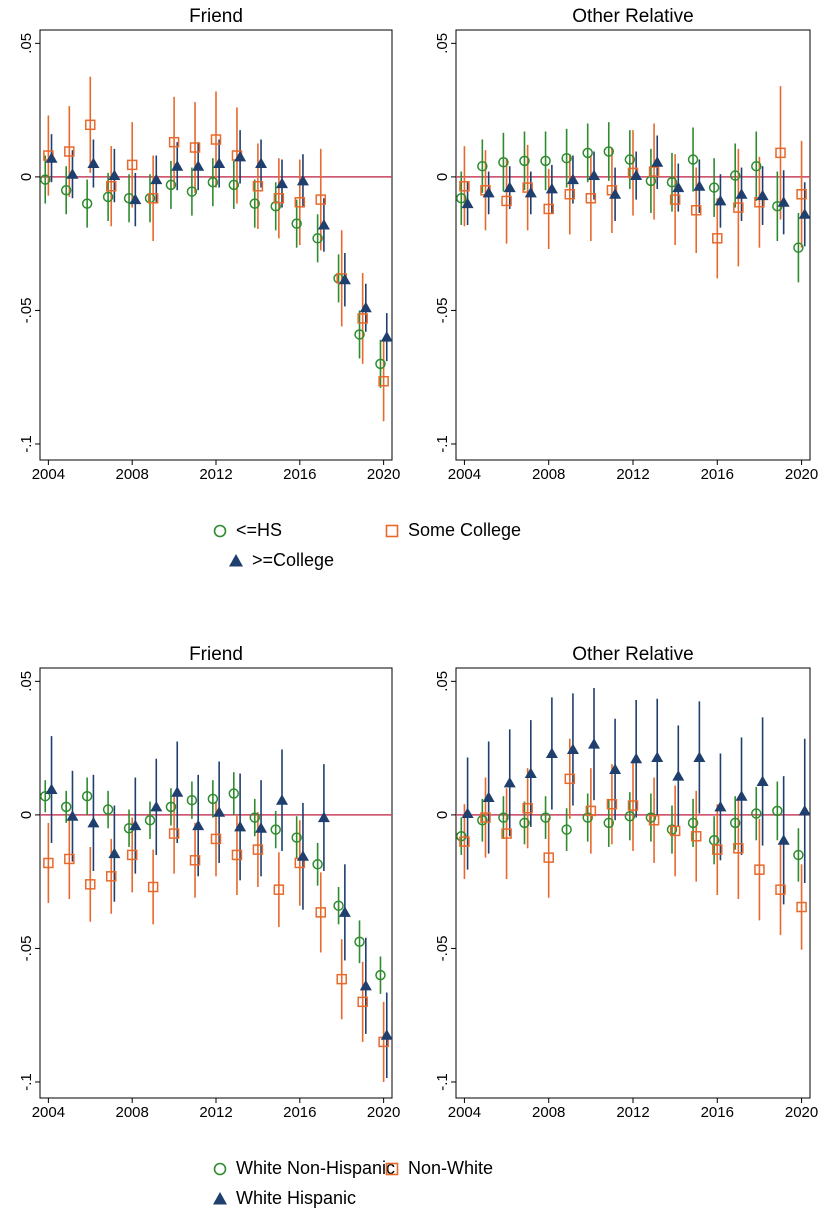 The height and width of the screenshot is (1213, 819). I want to click on x-tick-label: 2016, so click(299, 1112).